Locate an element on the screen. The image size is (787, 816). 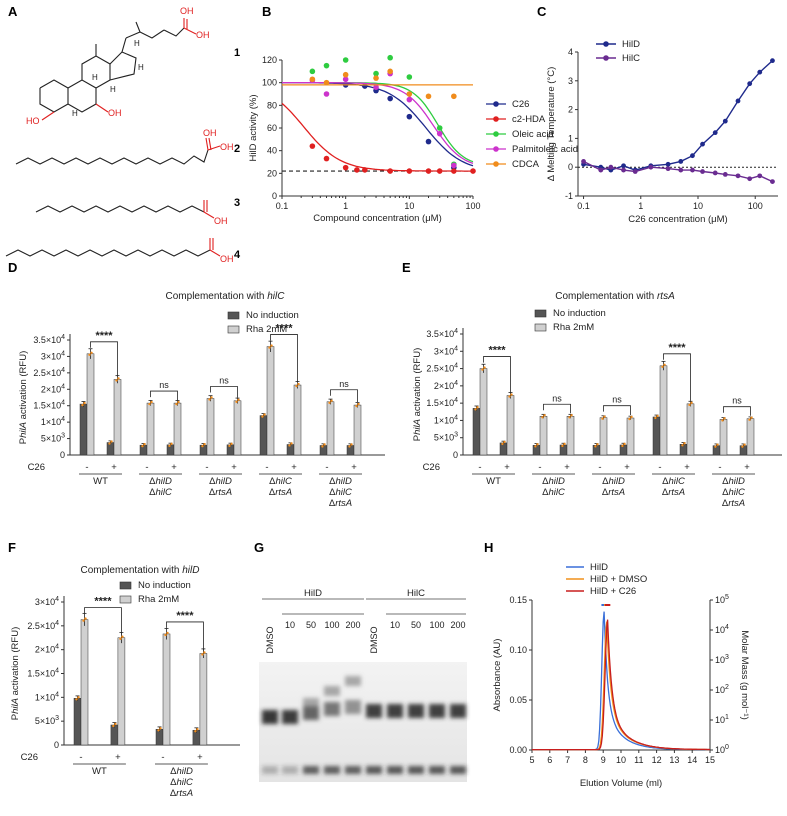
carboxyl-oh-label: OH is located at coordinates (203, 35).